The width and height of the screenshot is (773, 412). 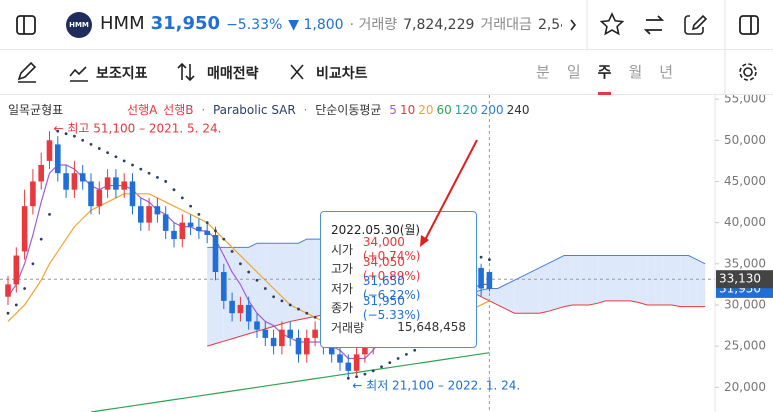 What do you see at coordinates (122, 74) in the screenshot?
I see `indicators-button: 보조지표` at bounding box center [122, 74].